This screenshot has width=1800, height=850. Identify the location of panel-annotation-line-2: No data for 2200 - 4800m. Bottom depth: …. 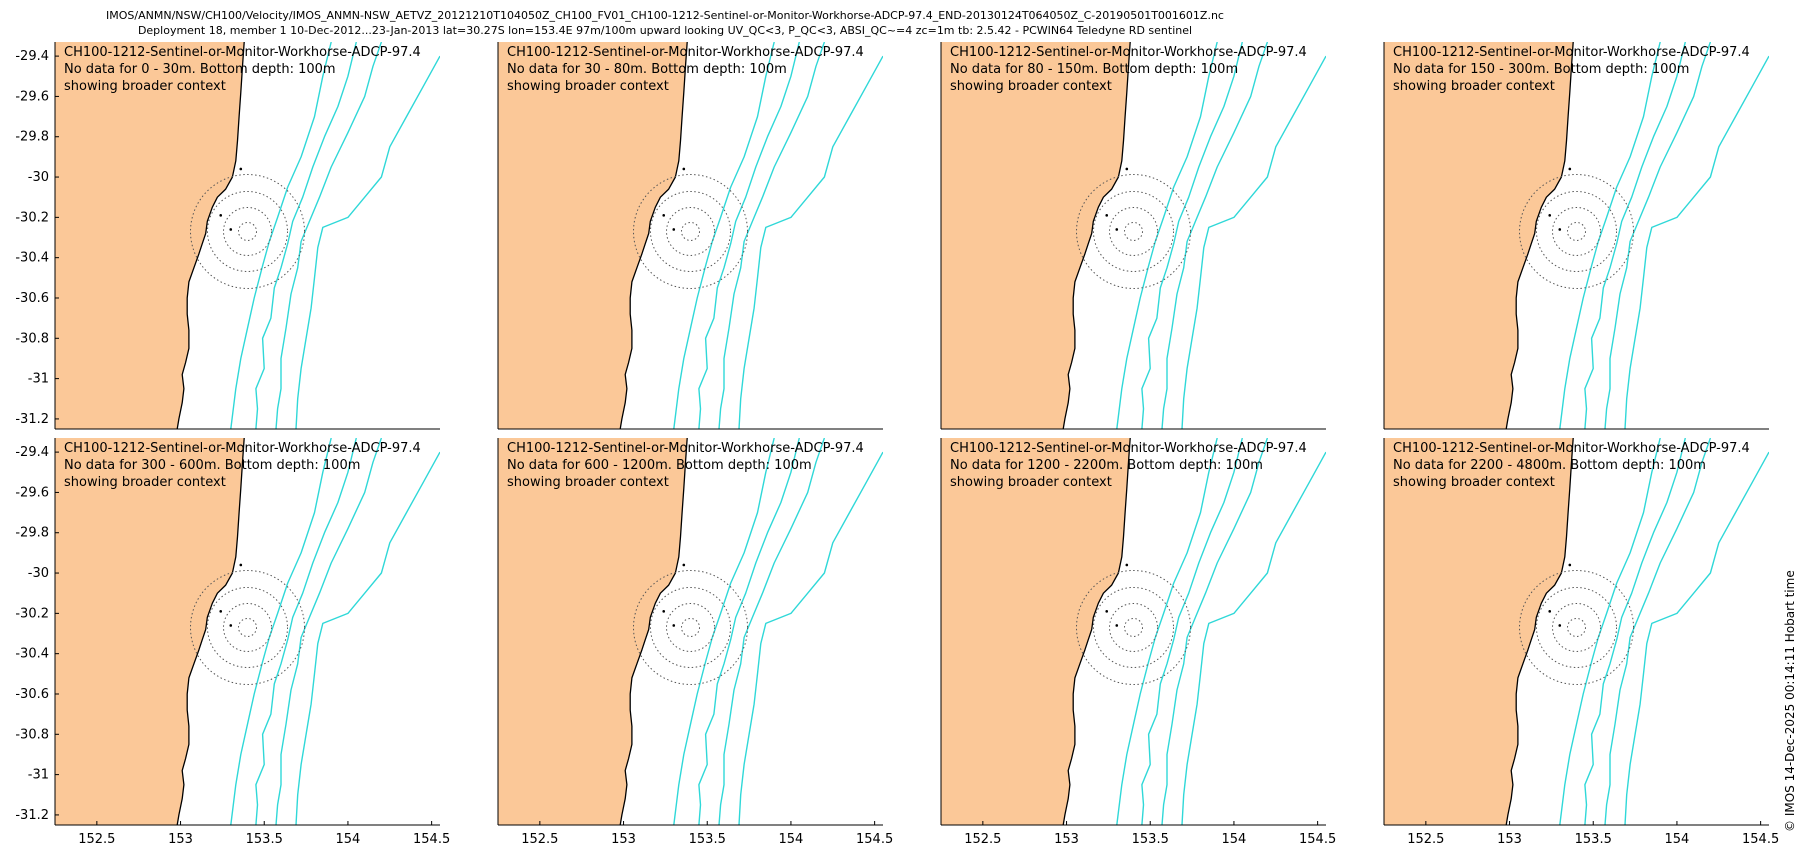
(1549, 465).